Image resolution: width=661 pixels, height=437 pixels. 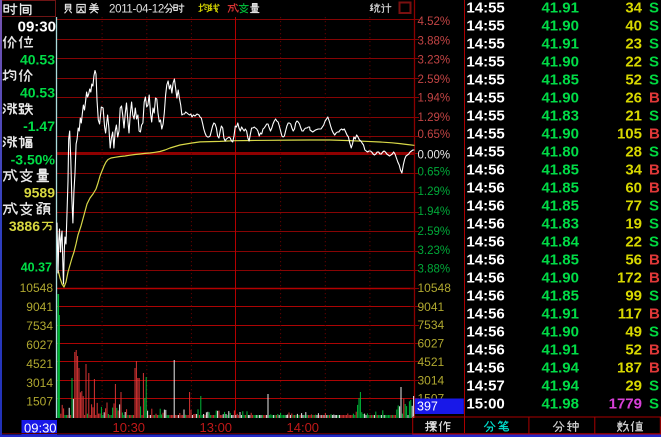 I want to click on svg-text: 41.94, so click(x=560, y=385).